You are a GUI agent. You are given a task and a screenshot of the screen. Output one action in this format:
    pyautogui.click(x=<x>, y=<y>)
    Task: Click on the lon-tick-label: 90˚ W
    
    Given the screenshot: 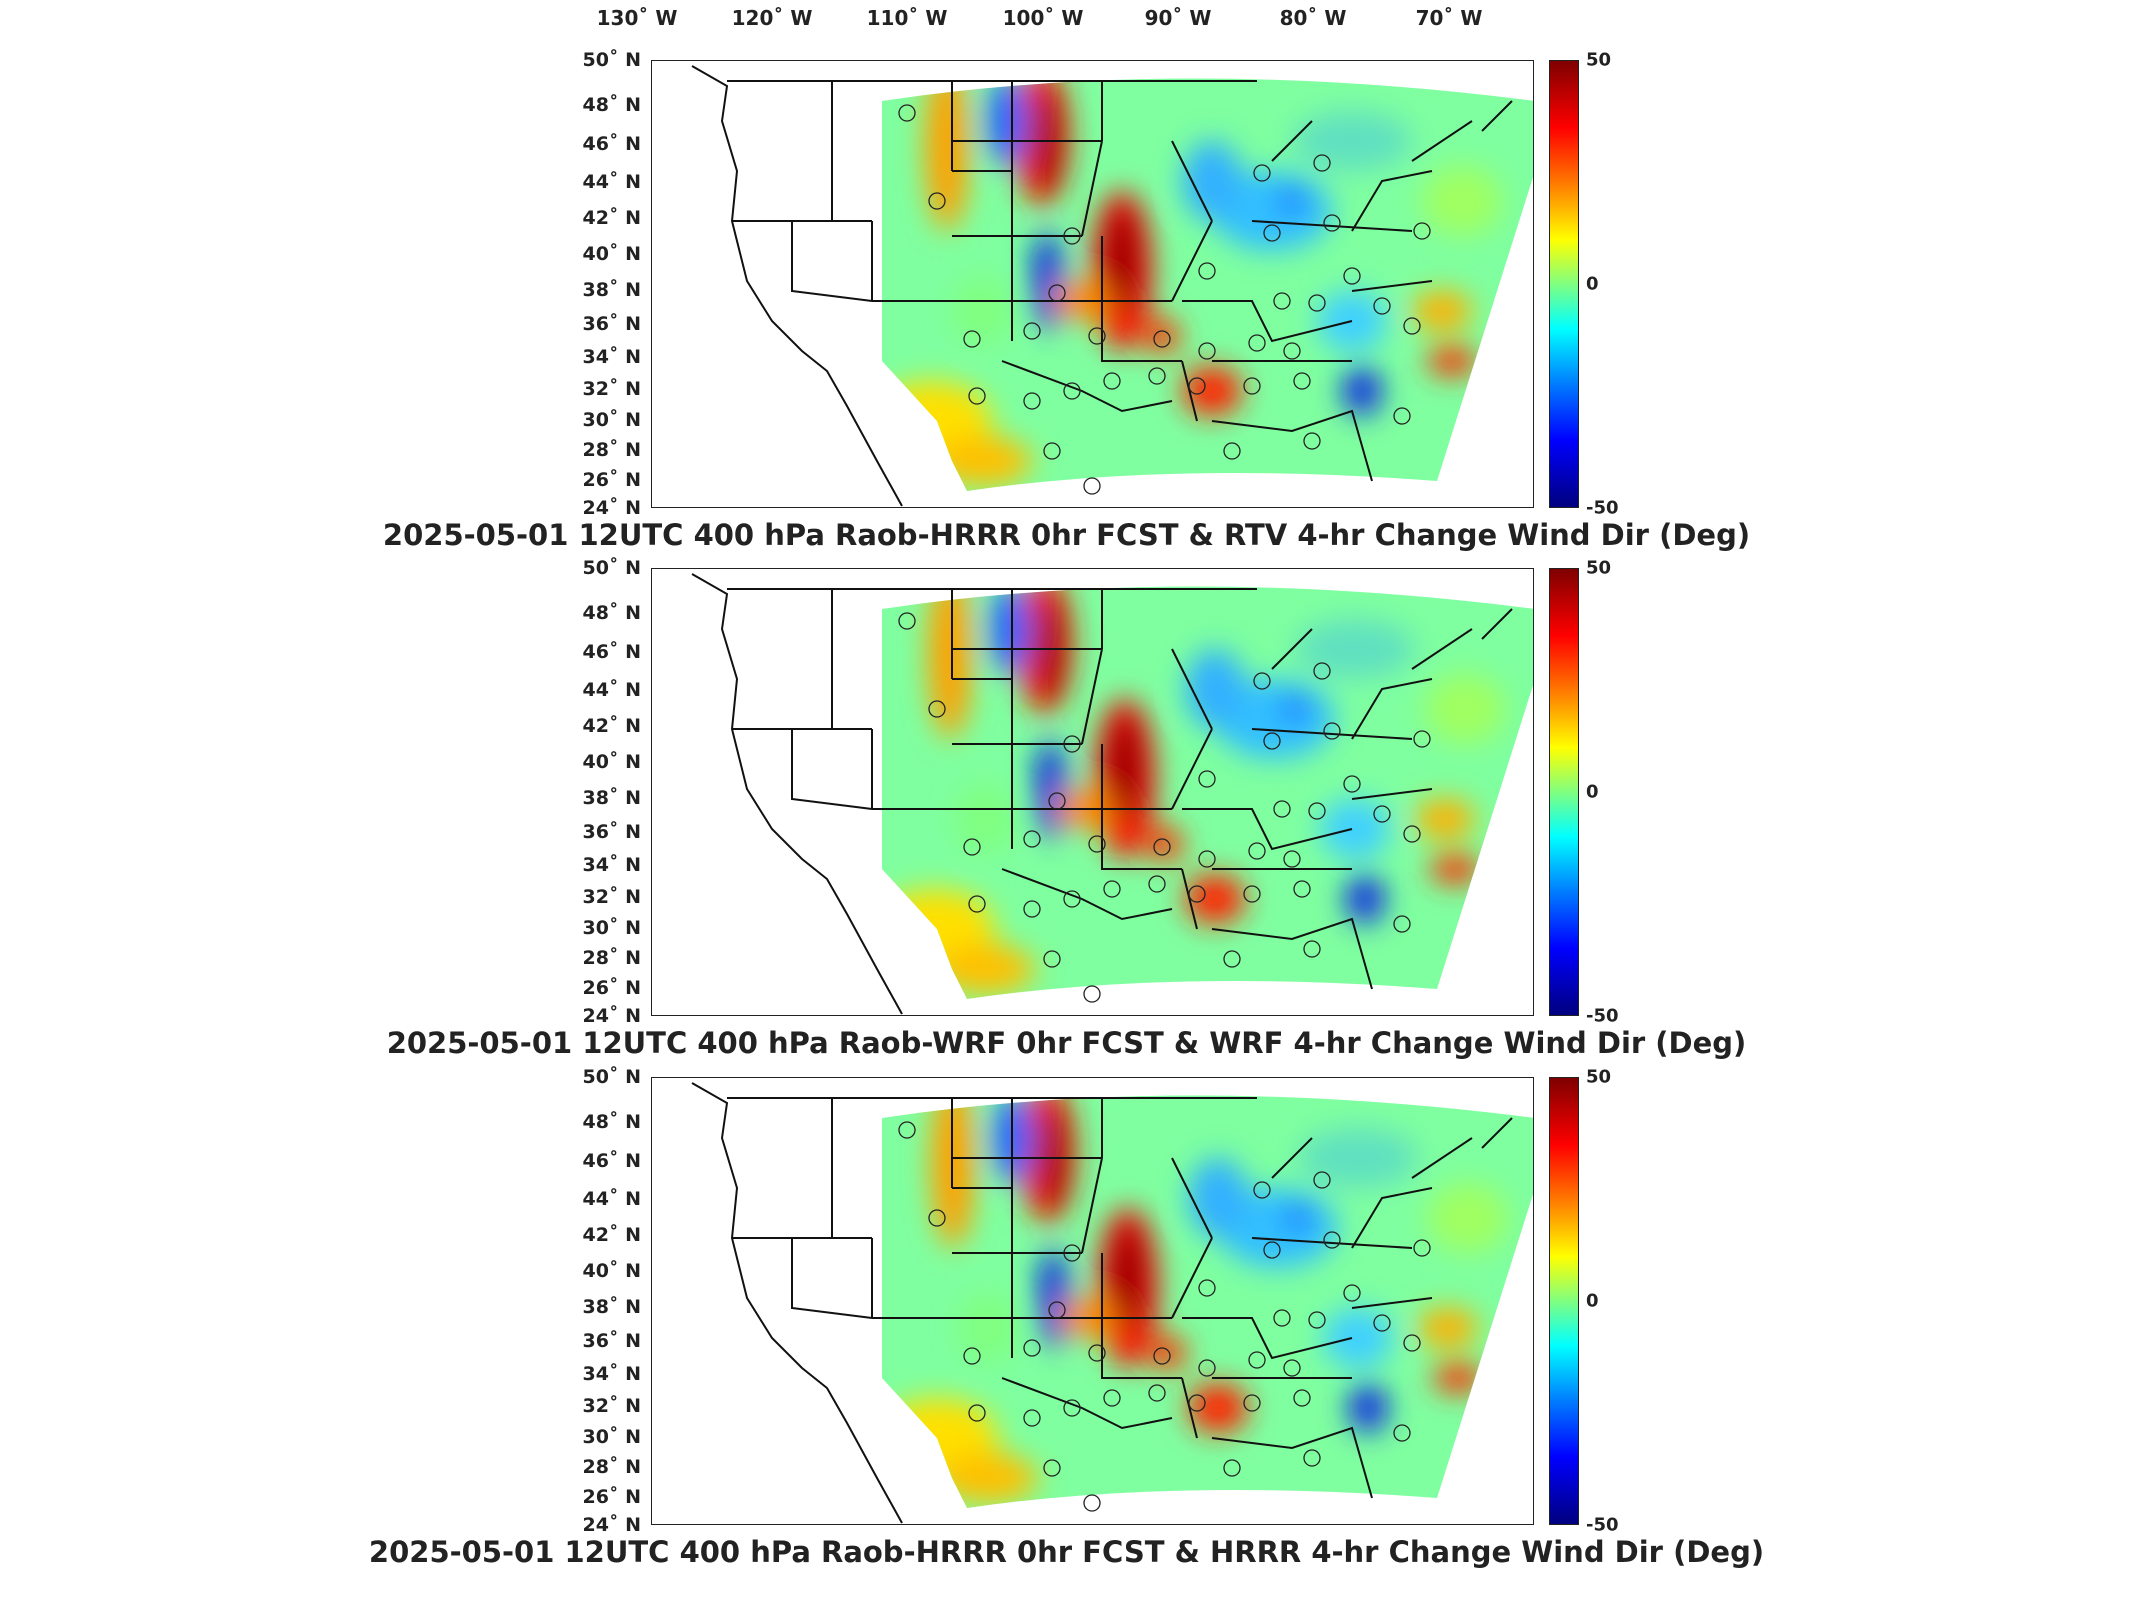 What is the action you would take?
    pyautogui.click(x=1178, y=18)
    